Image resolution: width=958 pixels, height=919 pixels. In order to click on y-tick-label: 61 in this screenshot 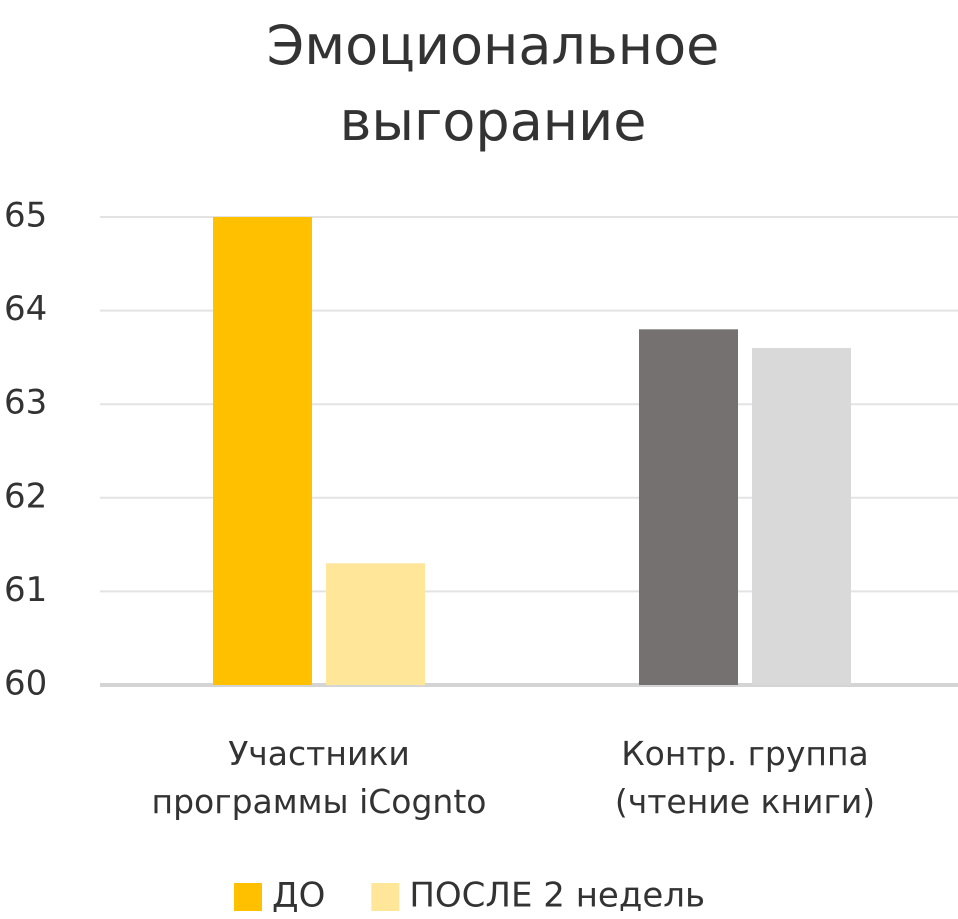, I will do `click(25, 590)`.